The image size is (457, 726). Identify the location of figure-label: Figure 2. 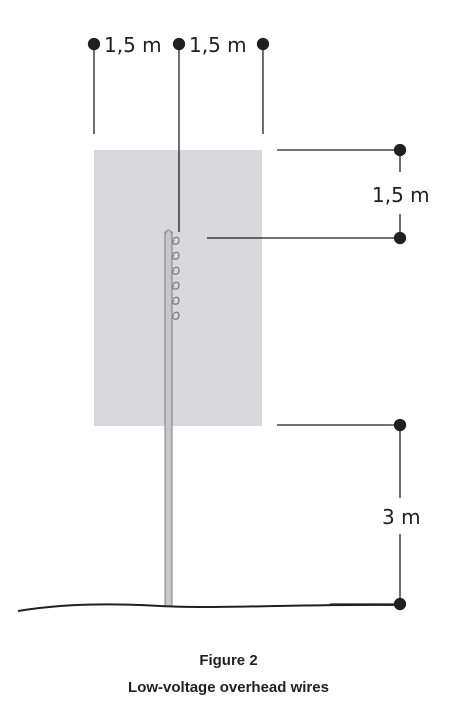
(228, 660).